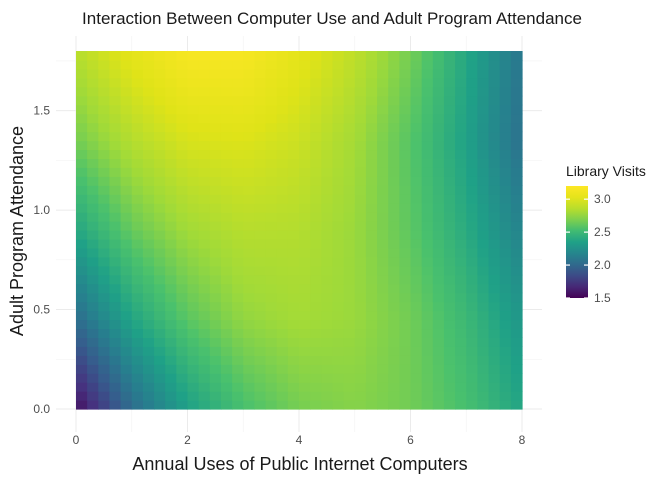 The height and width of the screenshot is (485, 672). Describe the element at coordinates (410, 440) in the screenshot. I see `x-tick-label: 6` at that location.